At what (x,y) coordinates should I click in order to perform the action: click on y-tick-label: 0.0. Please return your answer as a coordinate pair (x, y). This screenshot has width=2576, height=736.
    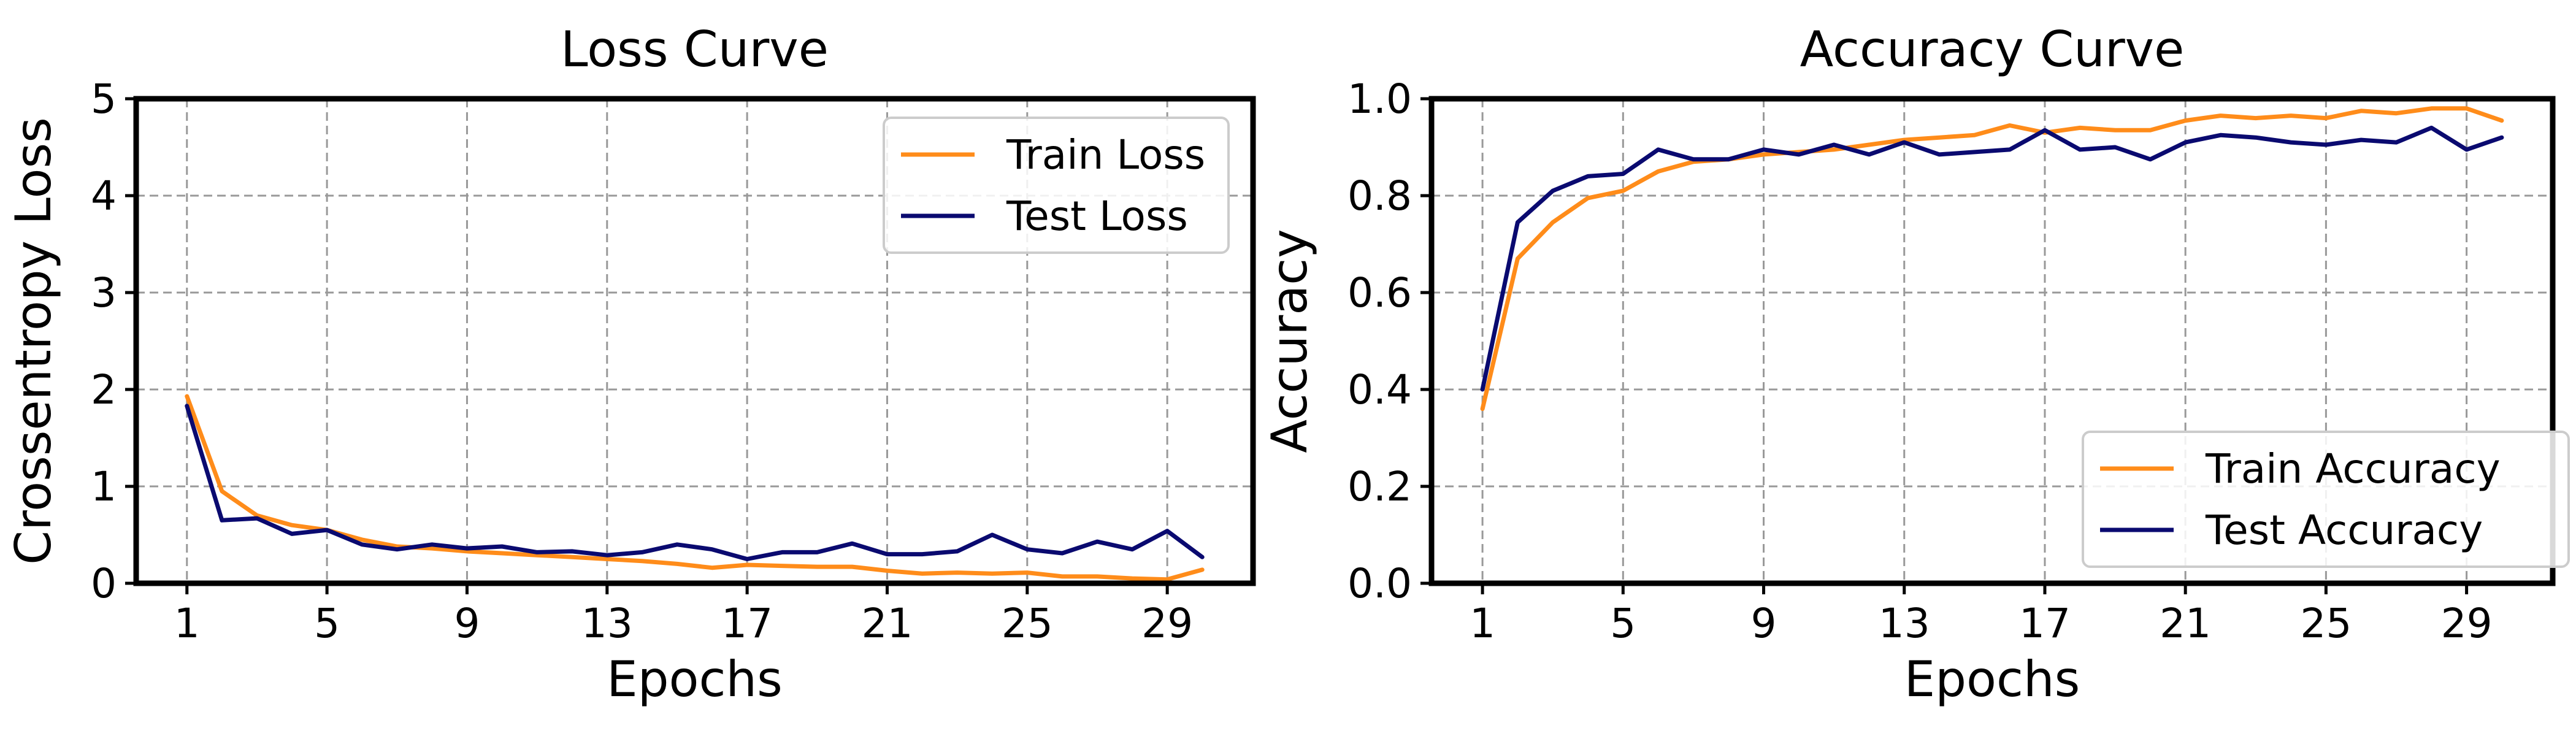
    Looking at the image, I should click on (1379, 583).